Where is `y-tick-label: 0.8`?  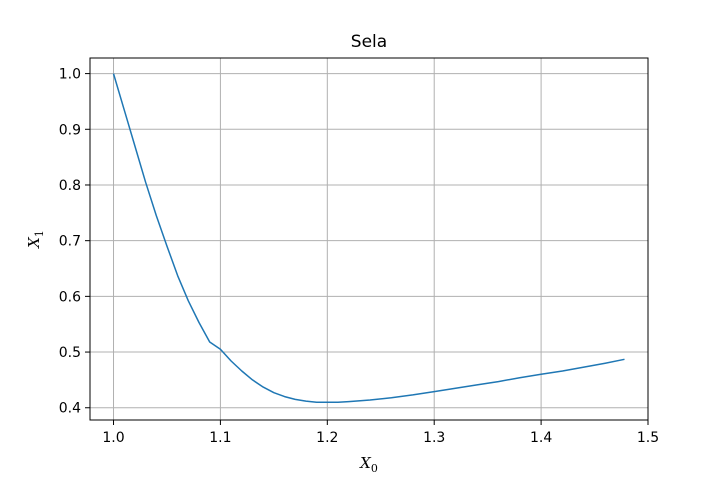 y-tick-label: 0.8 is located at coordinates (70, 186).